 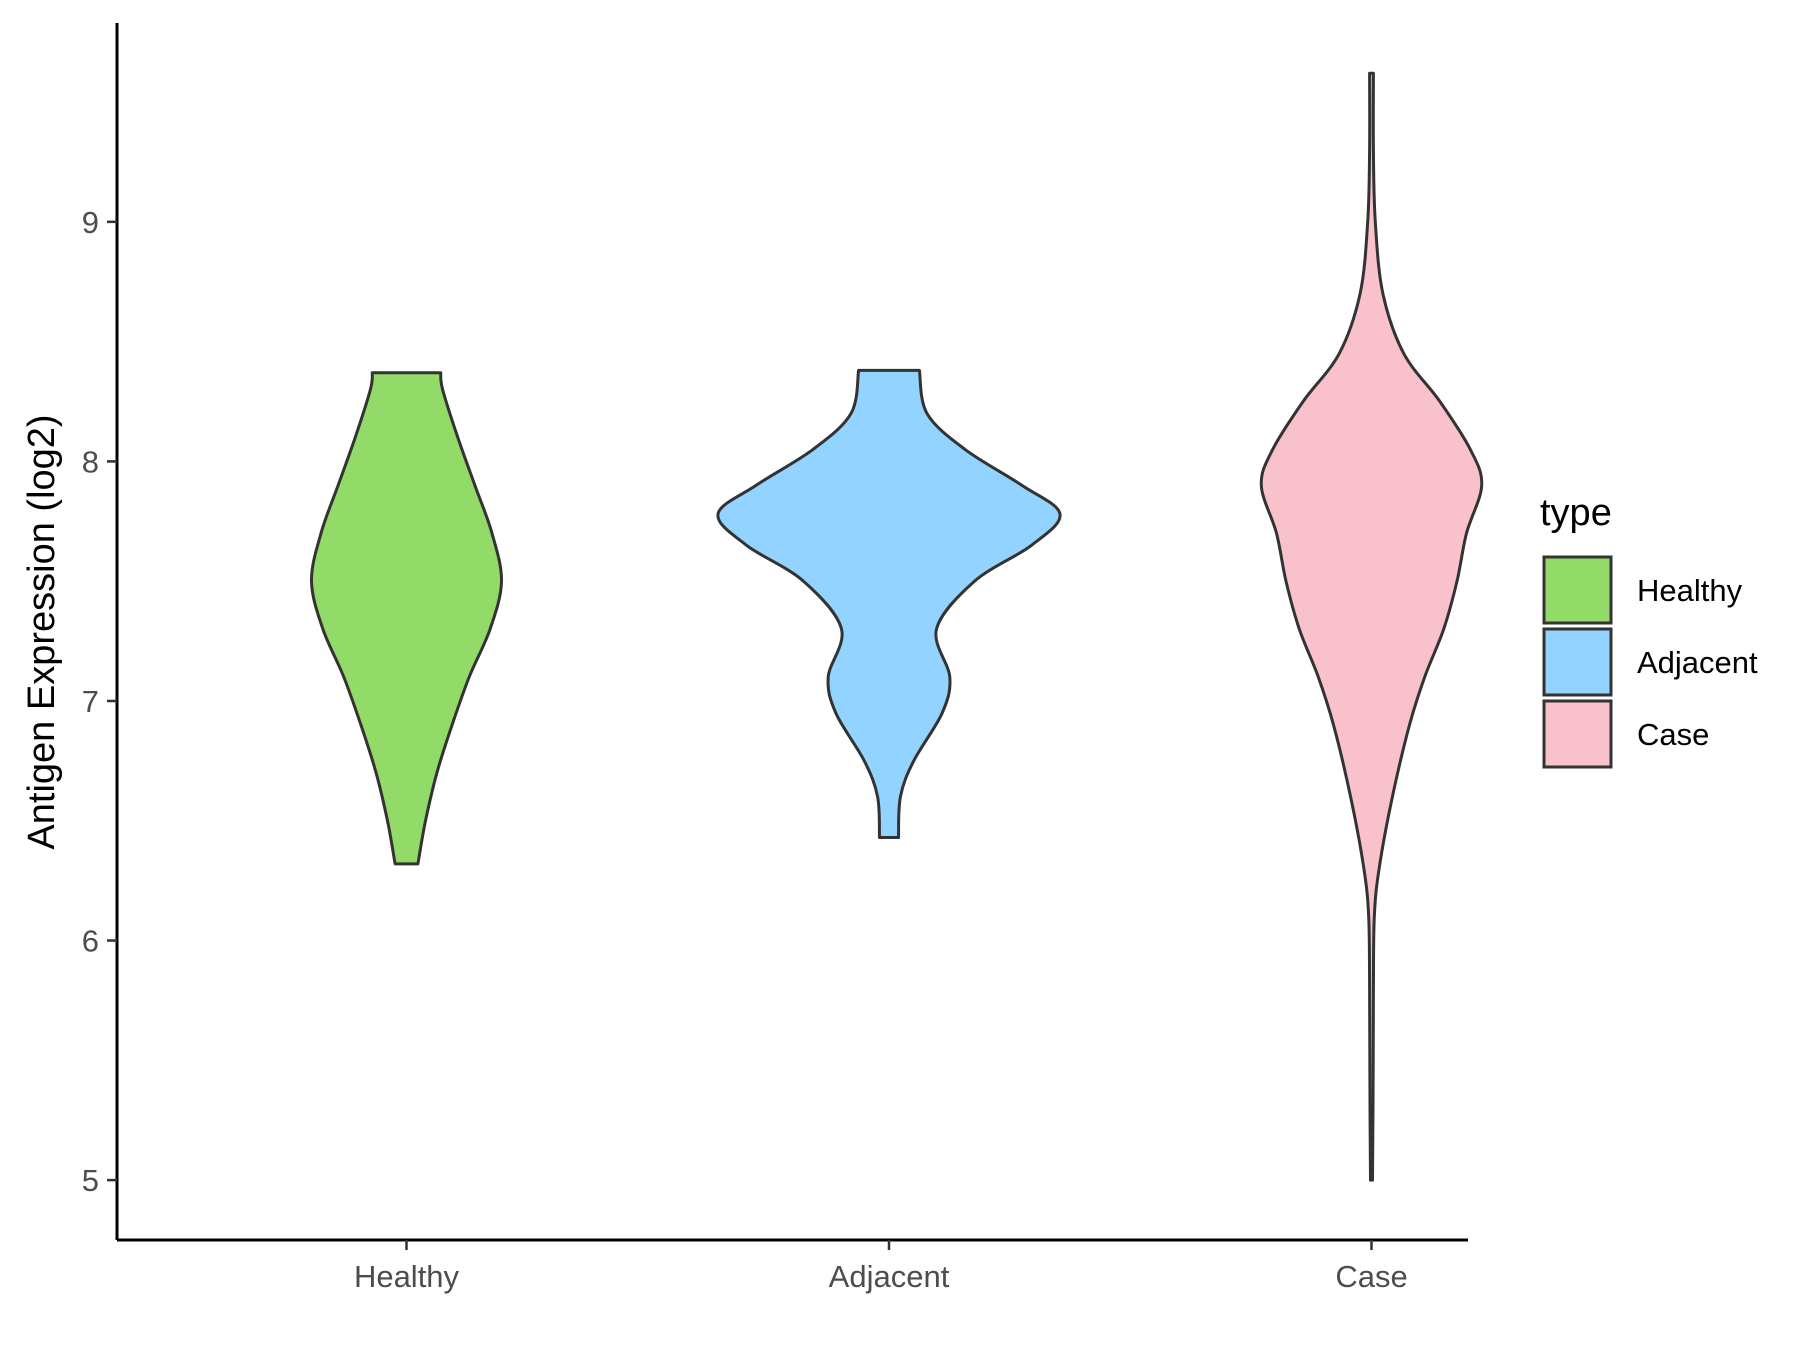 I want to click on legend-title: type, so click(x=1576, y=513).